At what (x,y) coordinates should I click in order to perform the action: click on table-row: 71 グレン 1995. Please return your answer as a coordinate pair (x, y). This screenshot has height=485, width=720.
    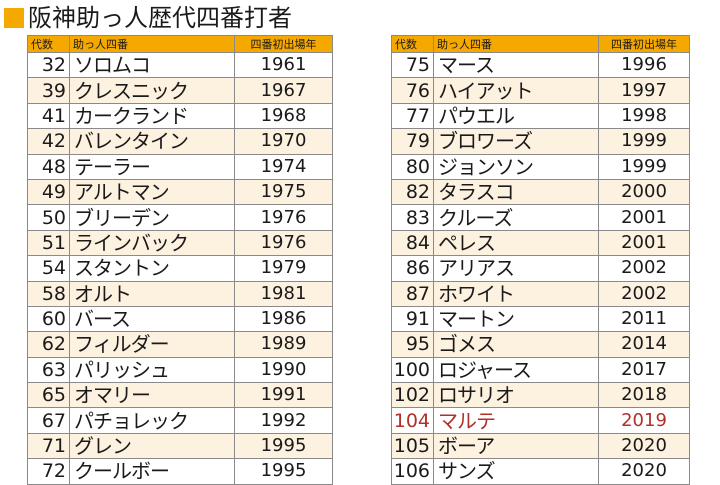
    Looking at the image, I should click on (180, 446).